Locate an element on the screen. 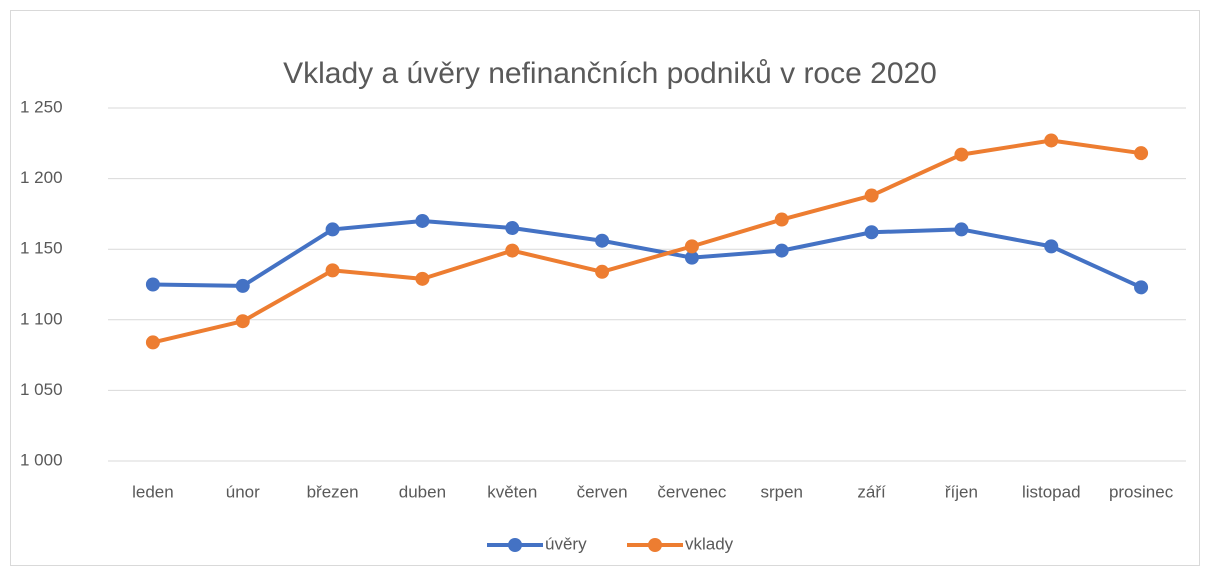 The image size is (1211, 576). x-tick-label: leden is located at coordinates (153, 491).